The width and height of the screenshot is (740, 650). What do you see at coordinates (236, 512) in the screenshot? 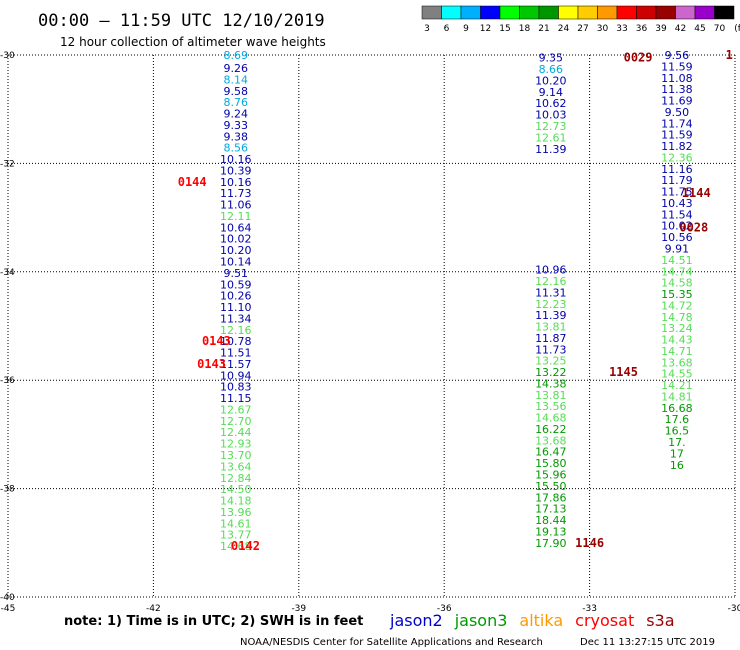
I see `wave-height-value: 13.96` at bounding box center [236, 512].